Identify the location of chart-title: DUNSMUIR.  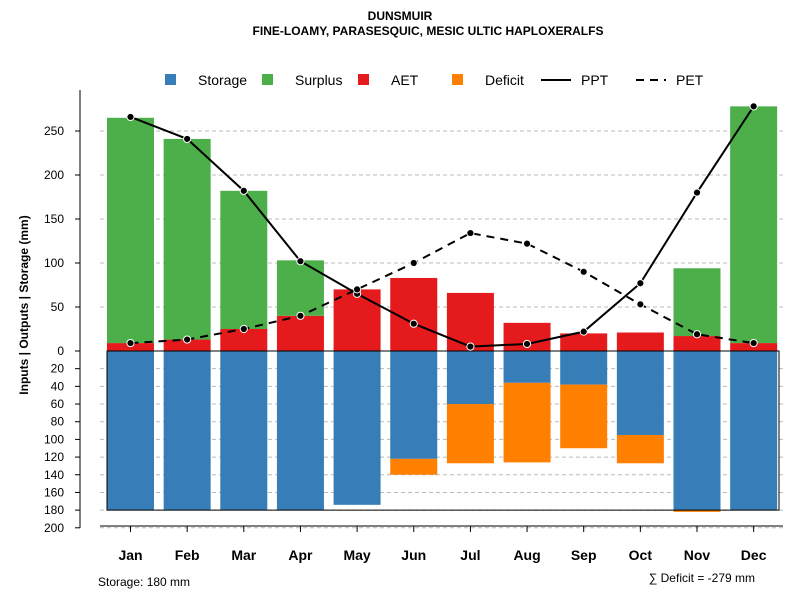
(400, 16).